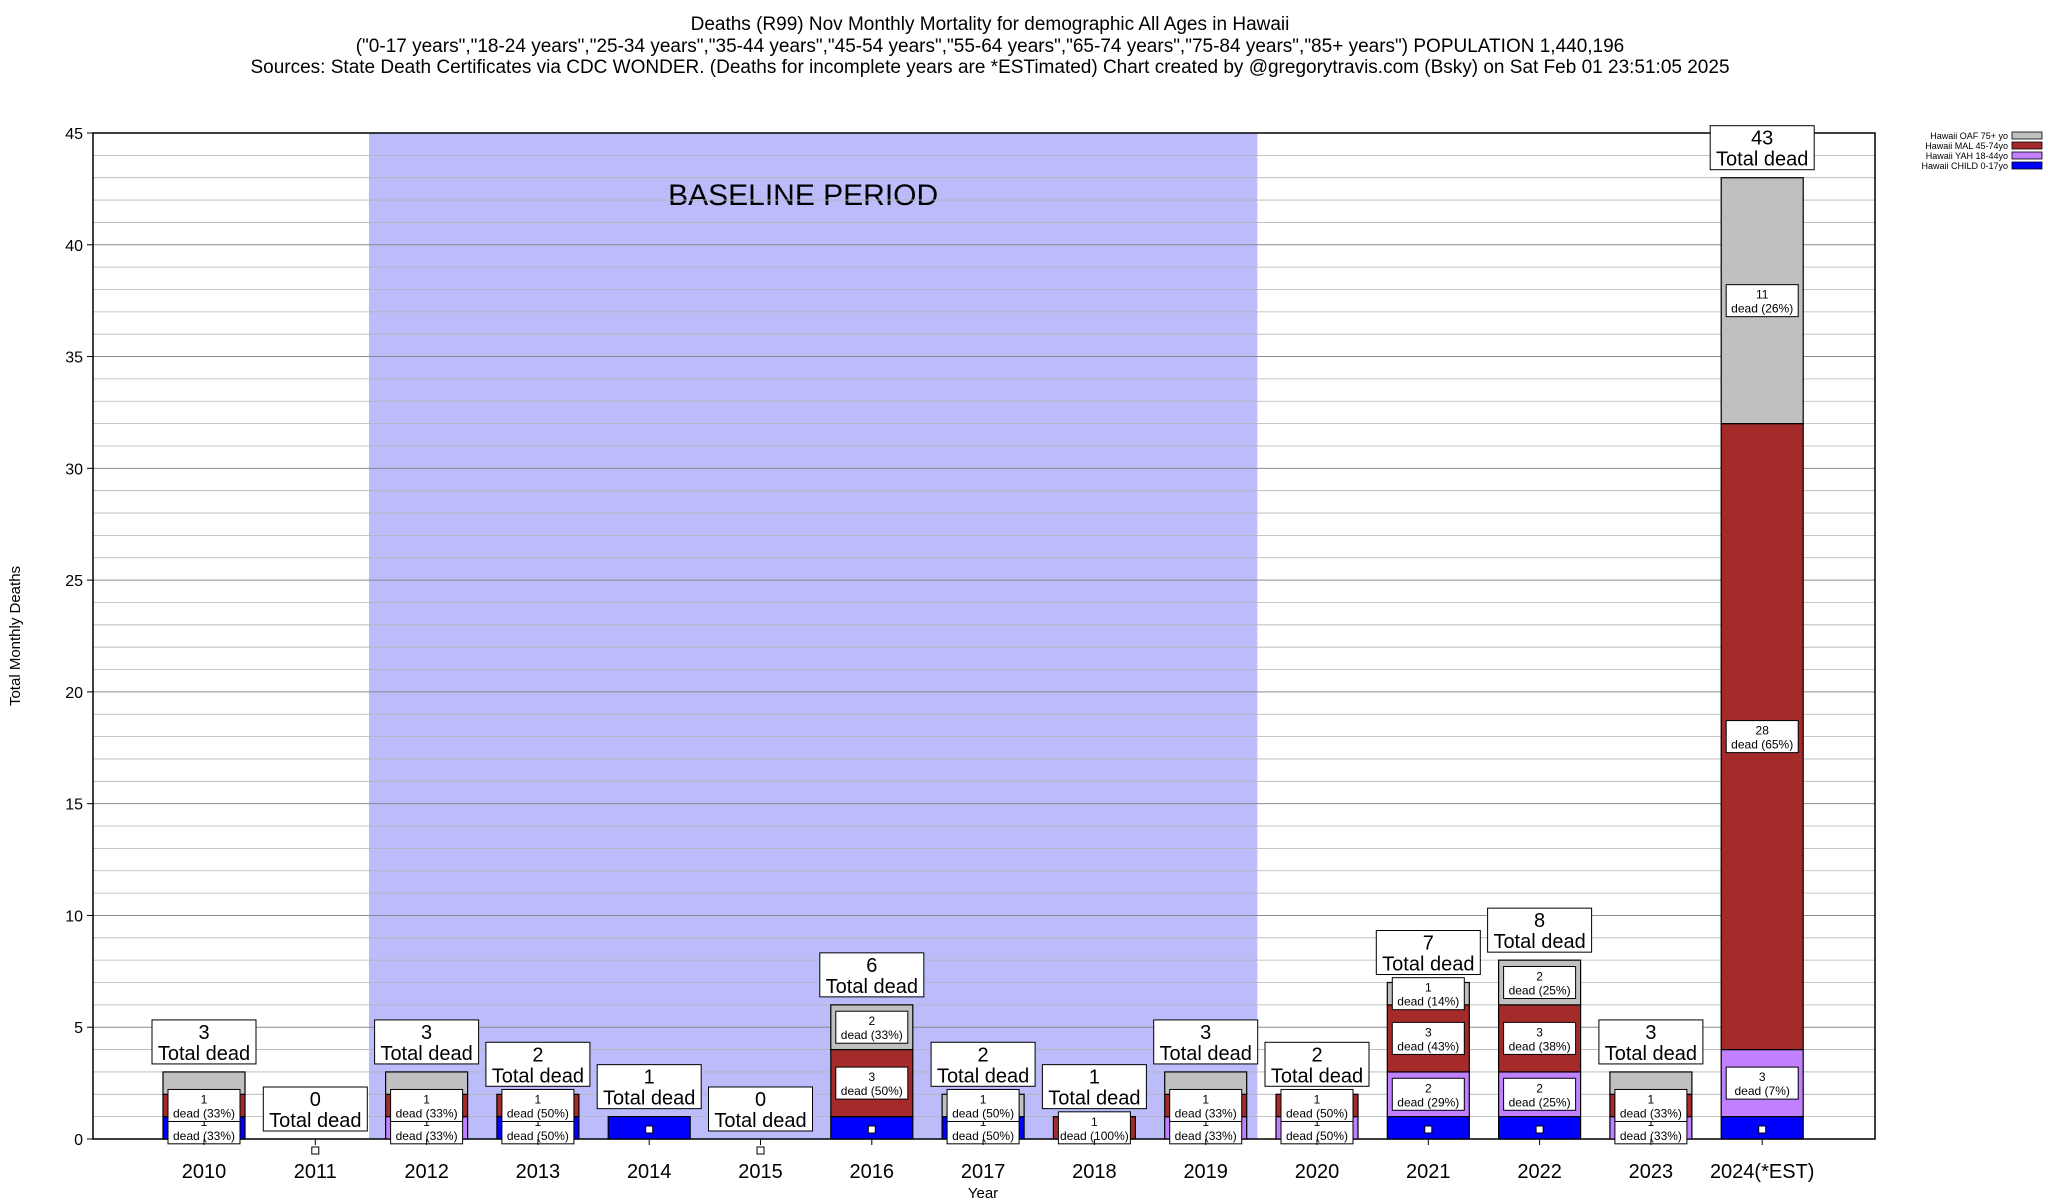  I want to click on y-tick-label: 45, so click(74, 134).